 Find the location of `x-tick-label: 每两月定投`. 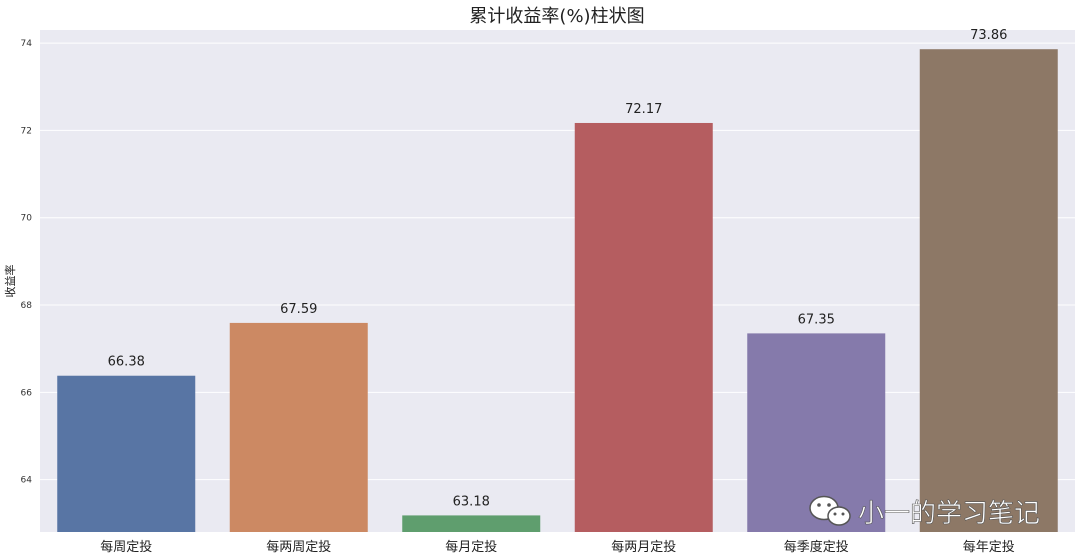

x-tick-label: 每两月定投 is located at coordinates (643, 547).